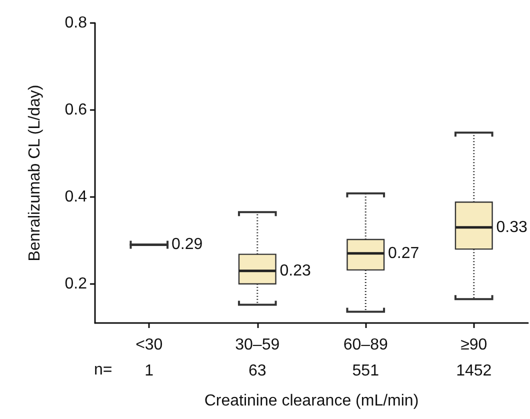  I want to click on y-tick-label: 0.8, so click(76, 23).